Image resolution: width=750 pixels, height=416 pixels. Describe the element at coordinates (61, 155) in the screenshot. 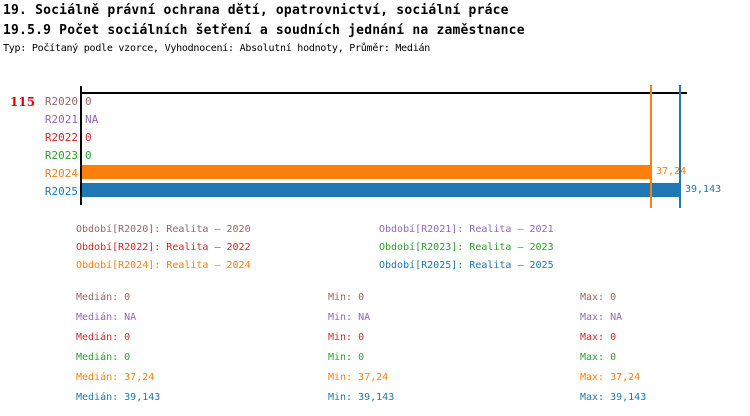

I see `period-label-r2023: R2023` at that location.